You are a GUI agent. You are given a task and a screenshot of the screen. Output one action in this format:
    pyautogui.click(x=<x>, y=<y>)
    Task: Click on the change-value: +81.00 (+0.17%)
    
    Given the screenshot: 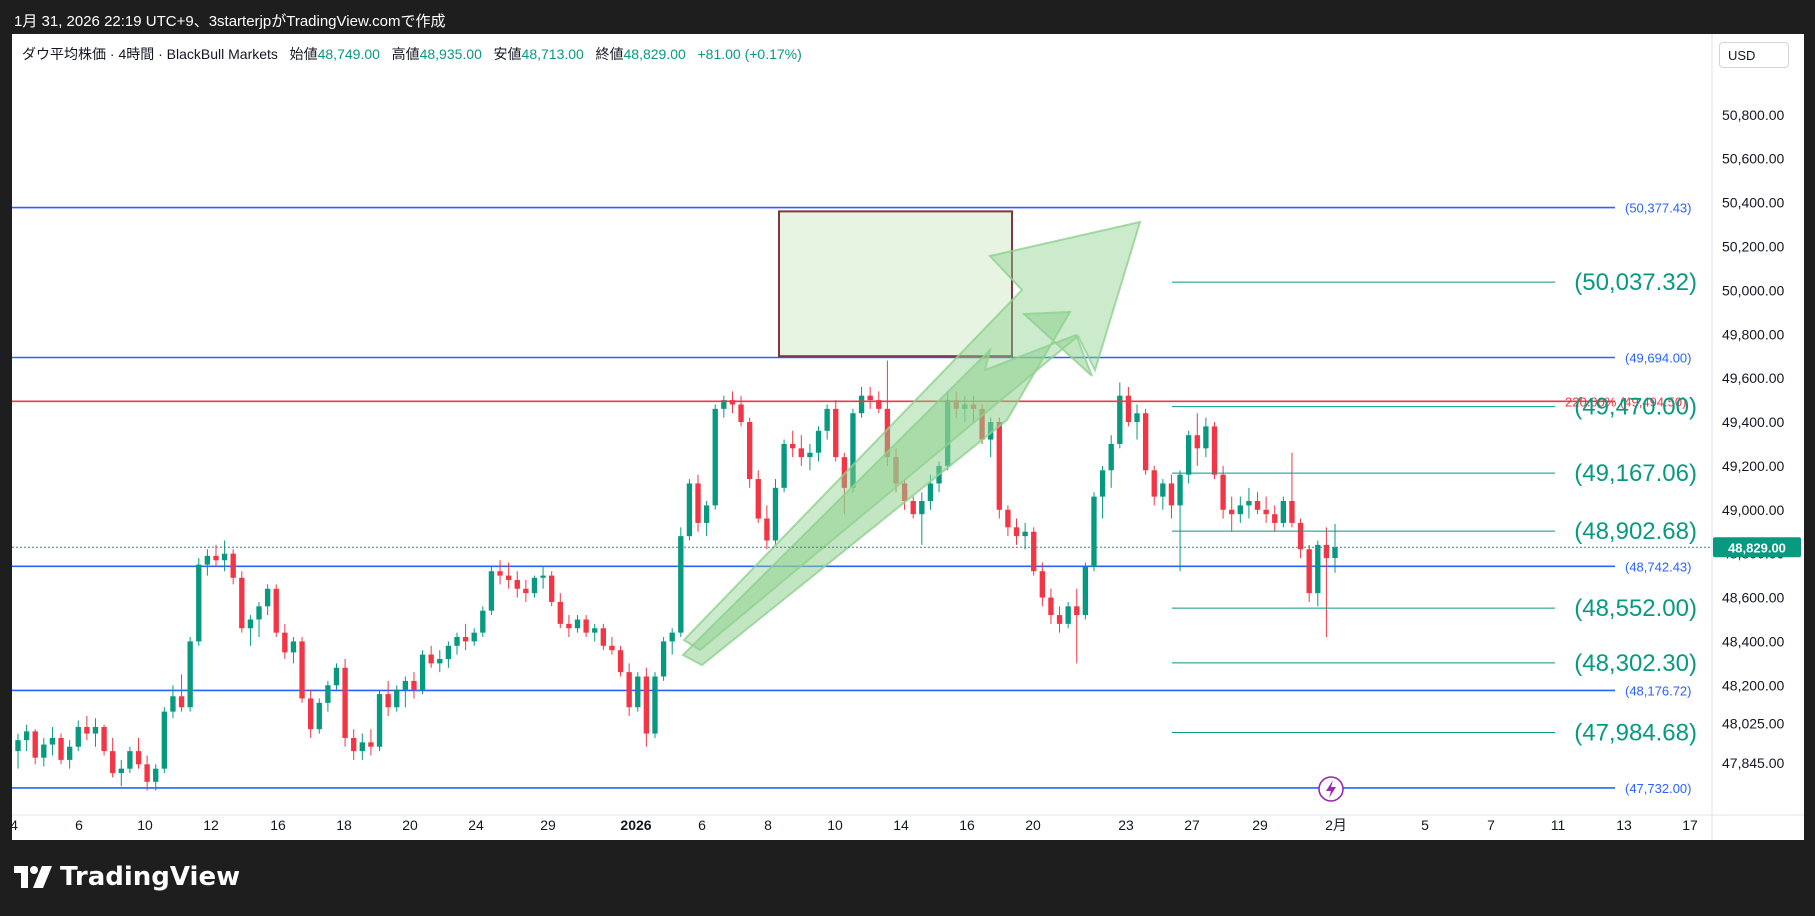 What is the action you would take?
    pyautogui.click(x=749, y=54)
    